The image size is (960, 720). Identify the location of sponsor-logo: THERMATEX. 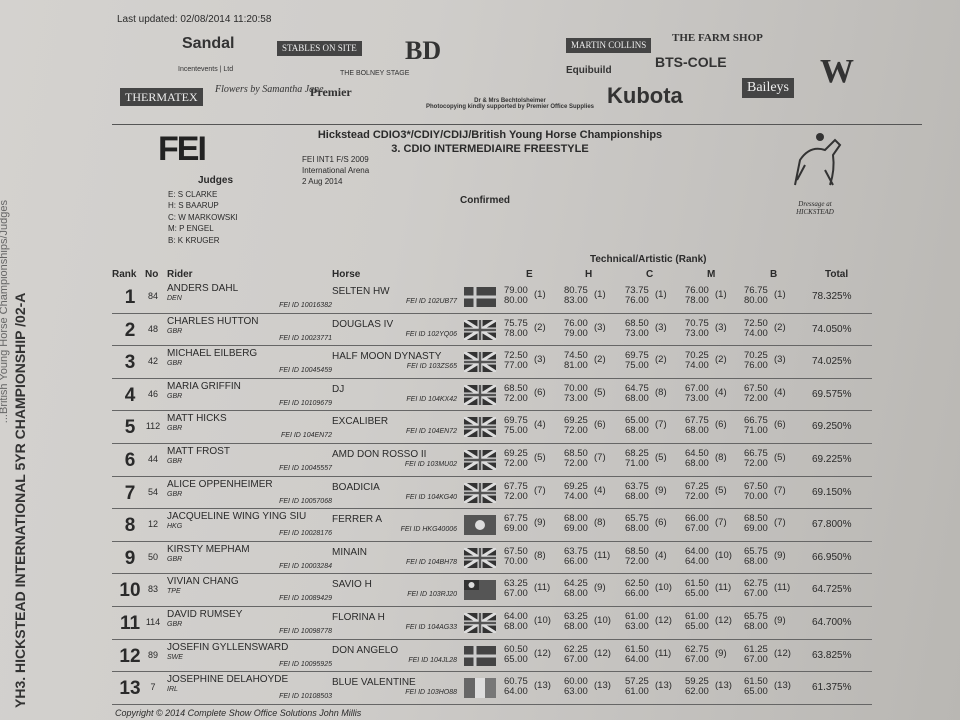
(161, 97).